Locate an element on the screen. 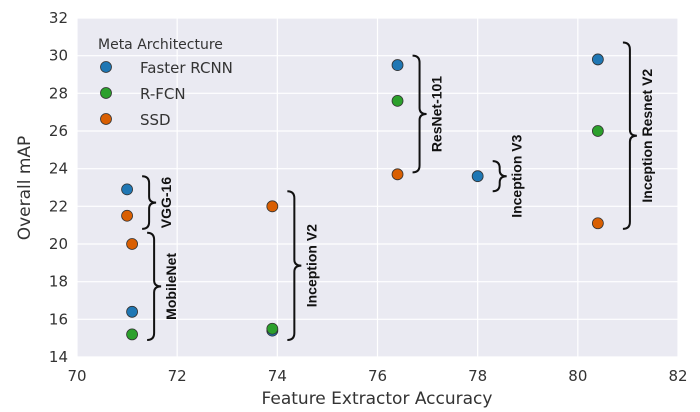 The width and height of the screenshot is (700, 412). brace-inception-resnet-v2 is located at coordinates (629, 135).